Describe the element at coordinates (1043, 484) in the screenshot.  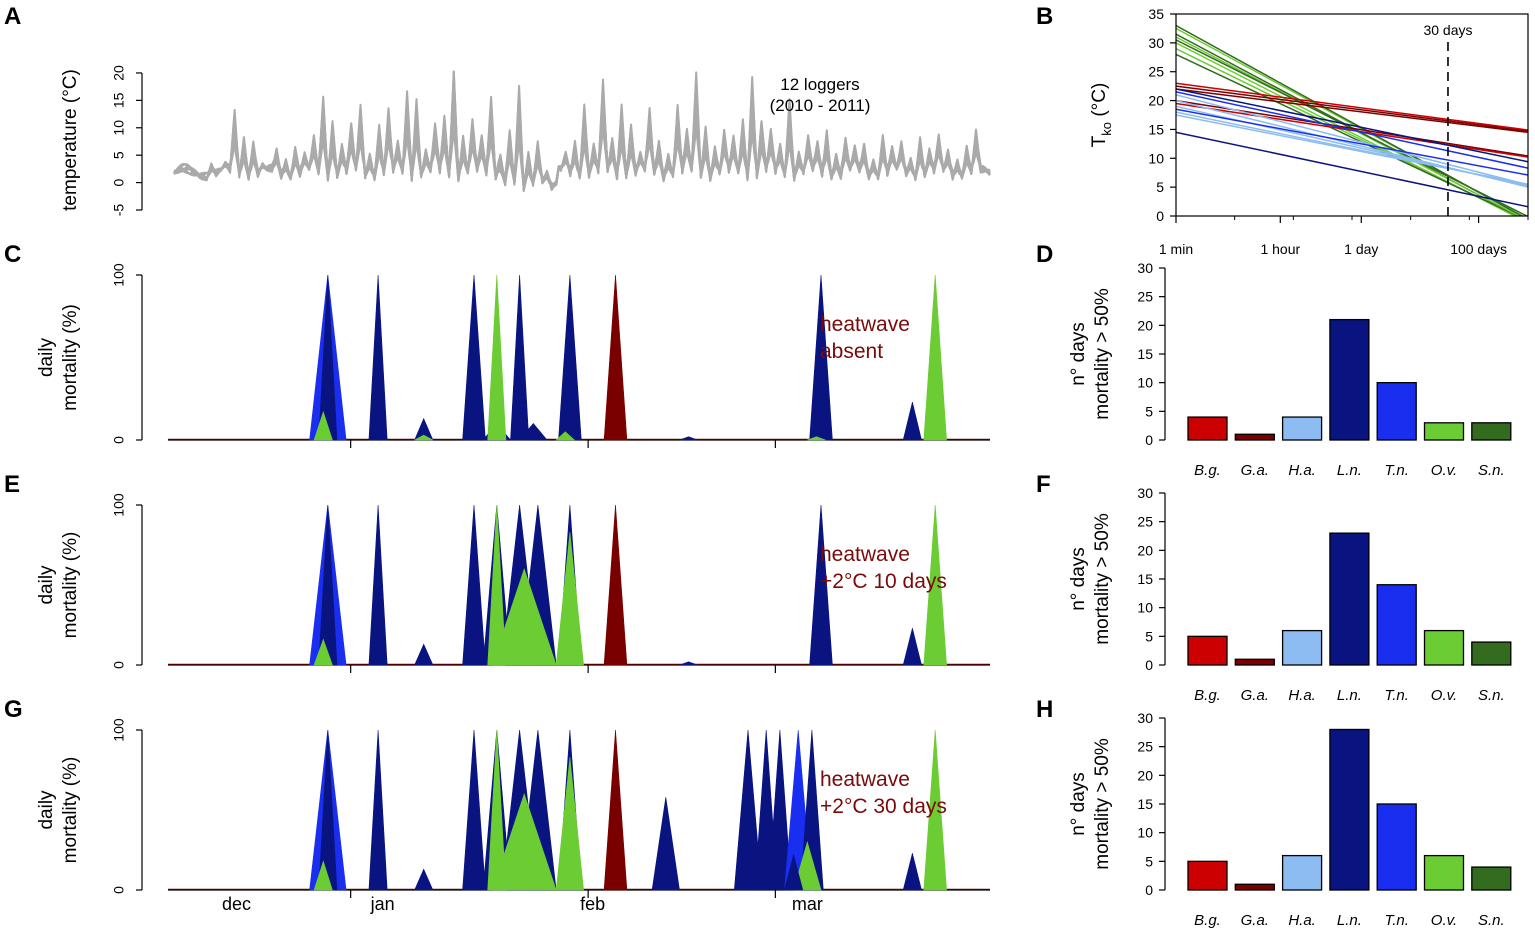
I see `panel-label-f: F` at that location.